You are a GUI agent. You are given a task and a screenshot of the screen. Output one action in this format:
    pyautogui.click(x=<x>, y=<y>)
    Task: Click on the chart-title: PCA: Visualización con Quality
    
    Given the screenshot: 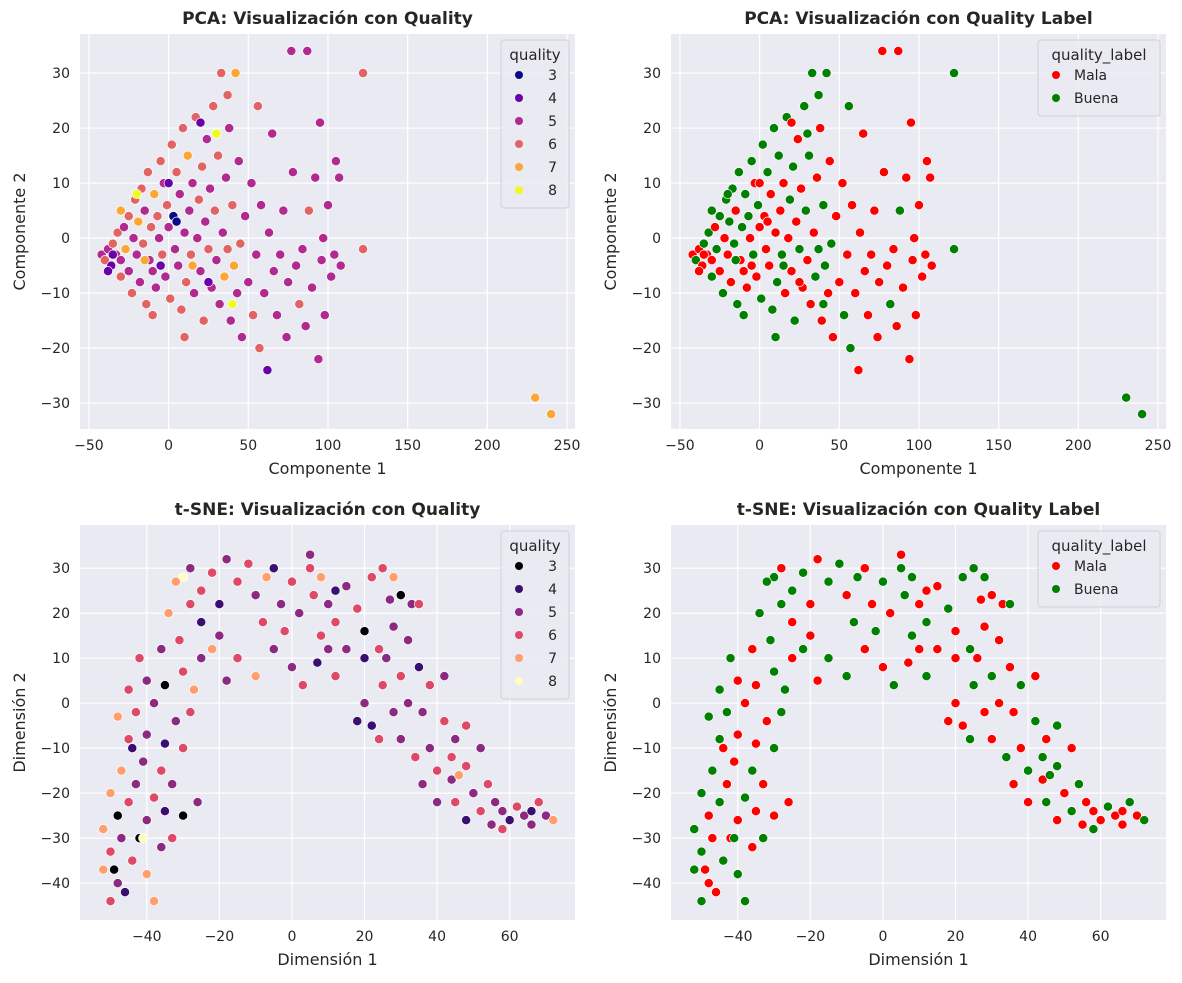 What is the action you would take?
    pyautogui.click(x=327, y=19)
    